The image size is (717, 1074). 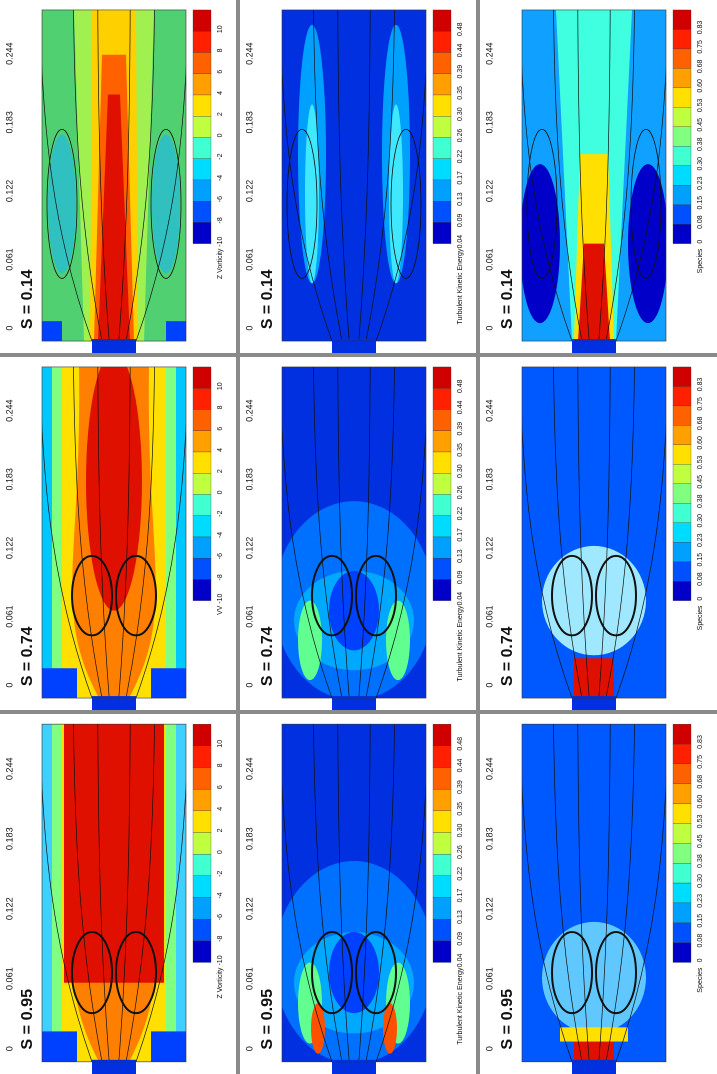 I want to click on legend-level: 0.53, so click(x=700, y=462).